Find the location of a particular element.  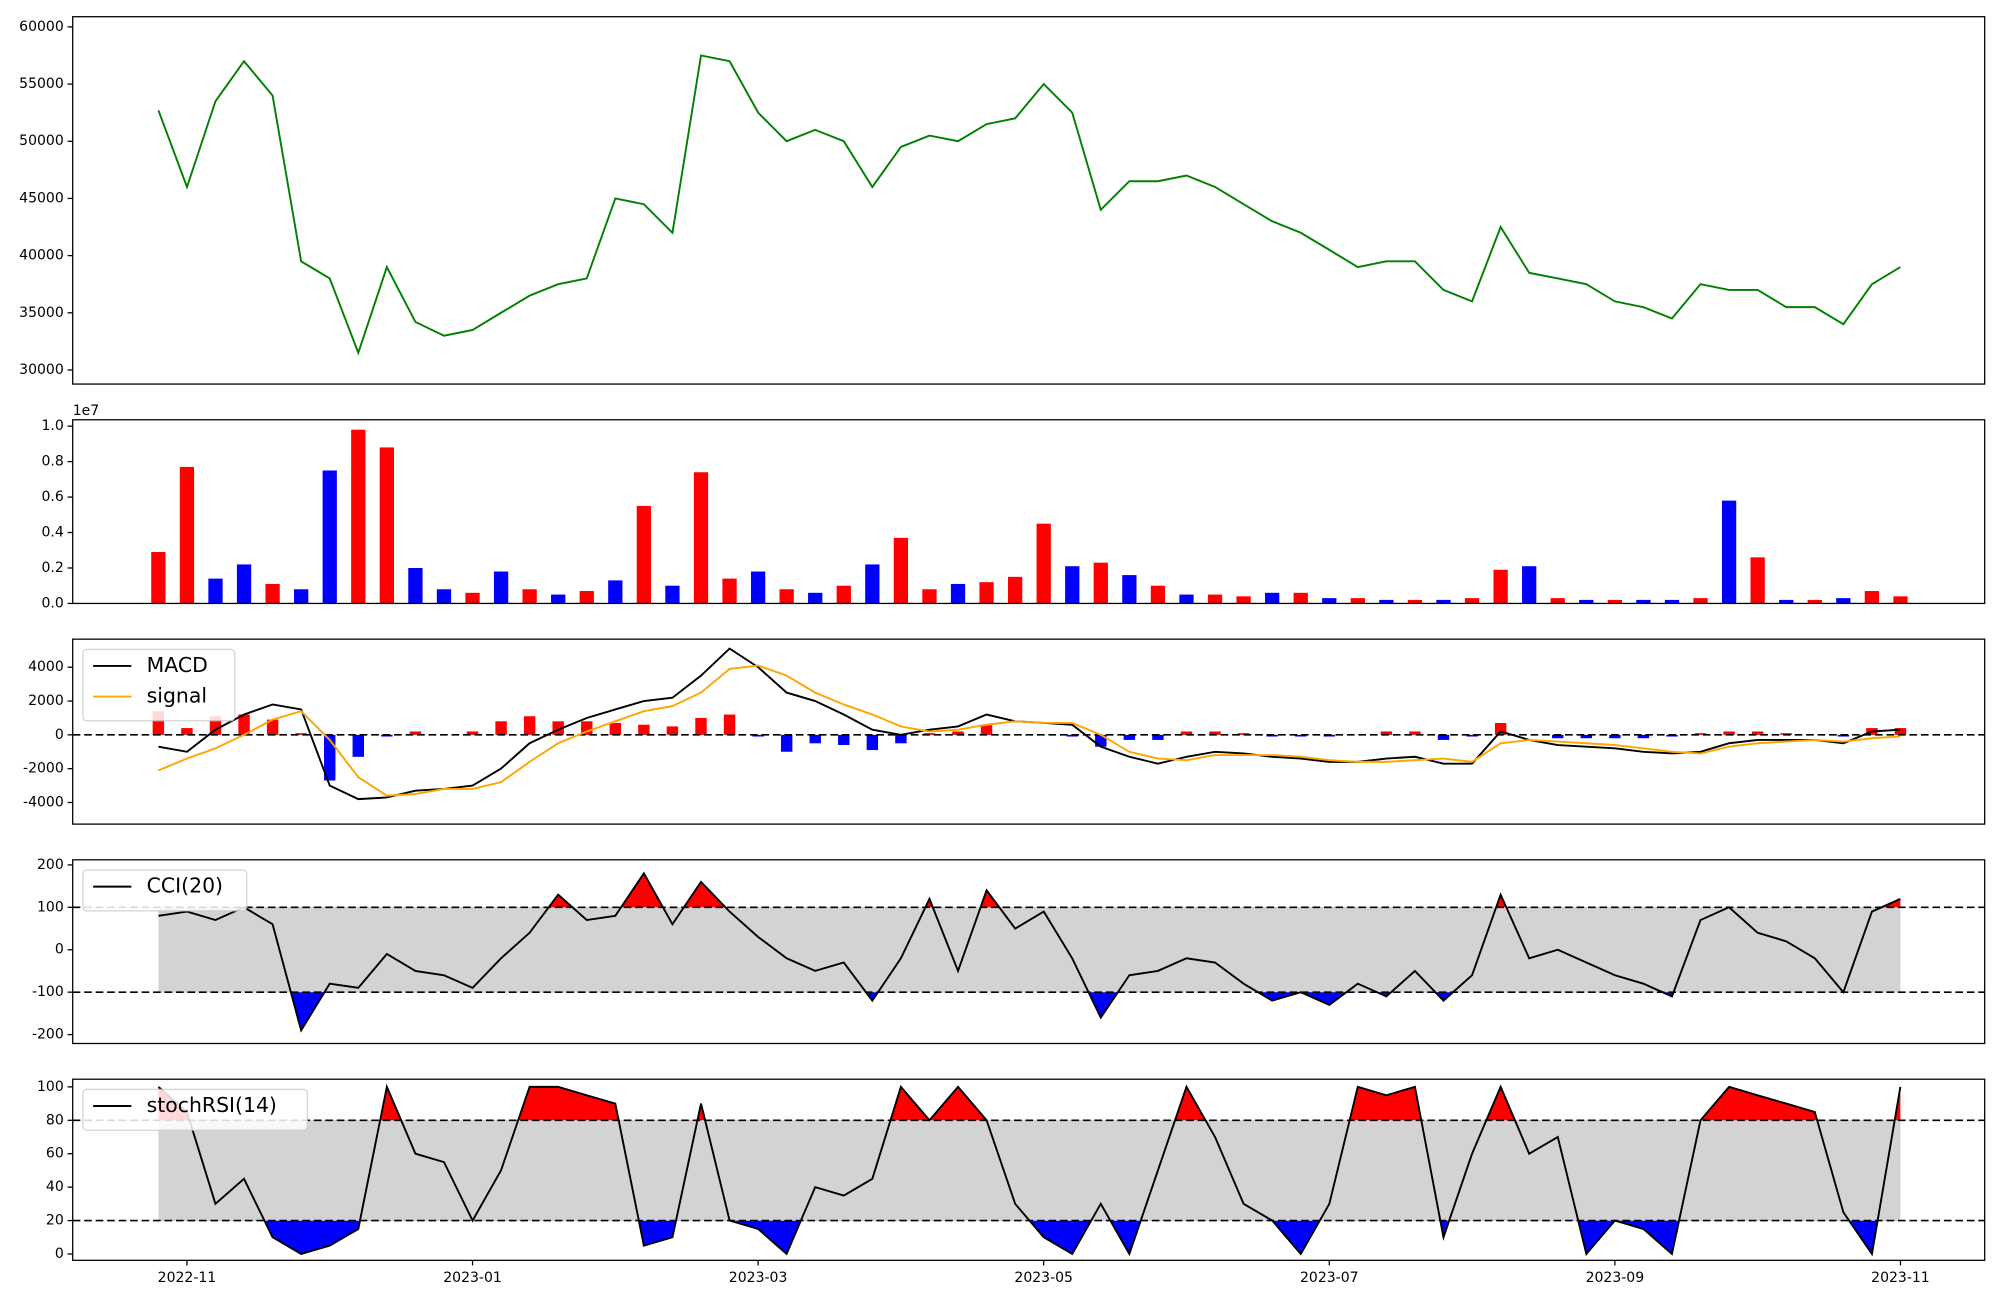

y-tick-label: 20 is located at coordinates (55, 1221).